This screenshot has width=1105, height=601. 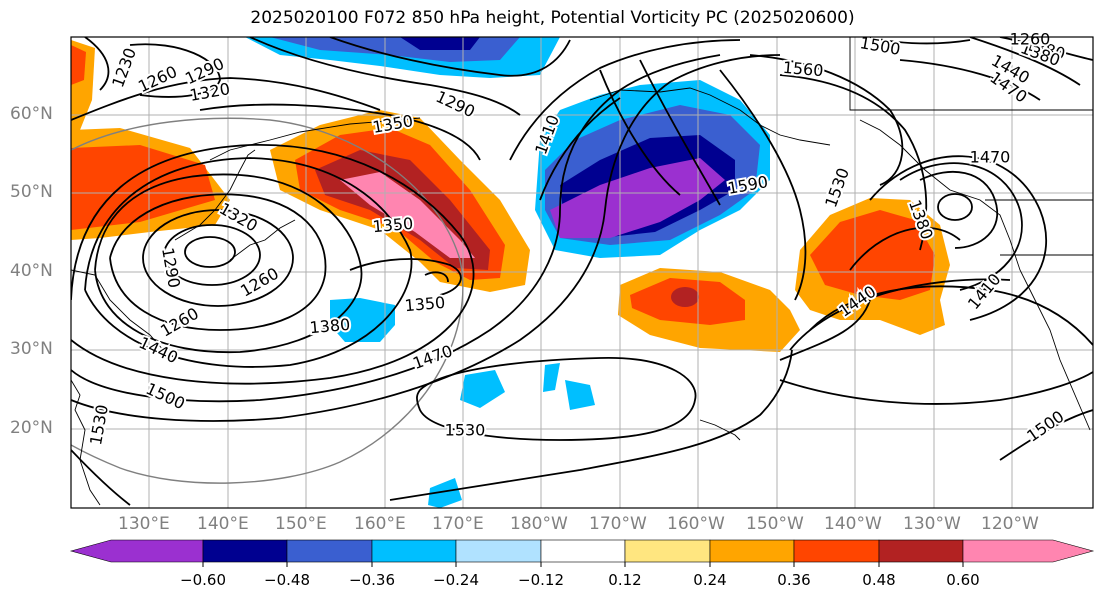 What do you see at coordinates (539, 524) in the screenshot?
I see `longitude-label: 180°W` at bounding box center [539, 524].